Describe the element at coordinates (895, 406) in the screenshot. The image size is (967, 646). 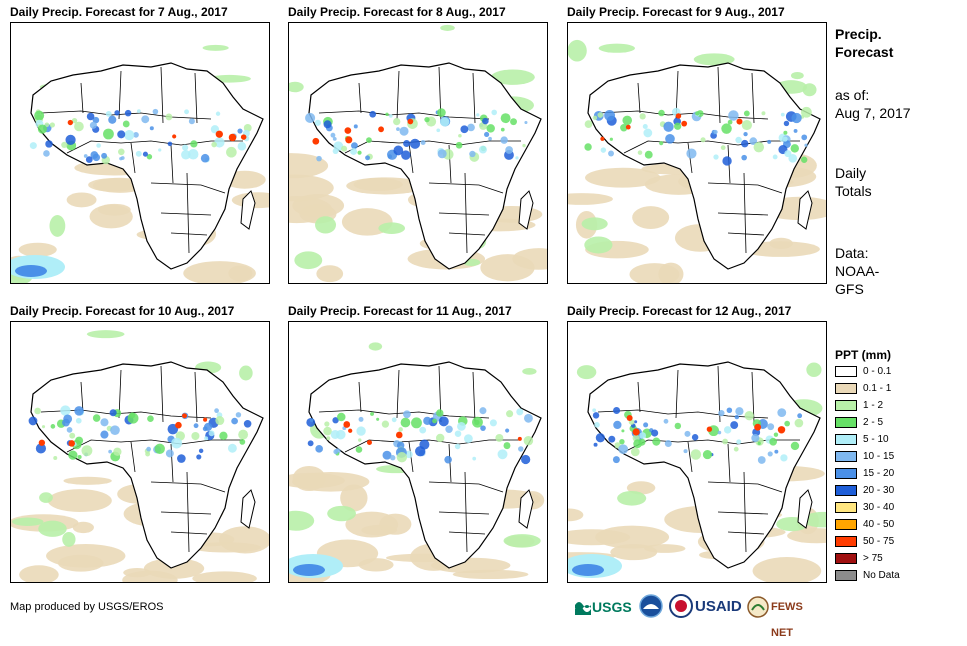
I see `legend-item: 1 - 2` at that location.